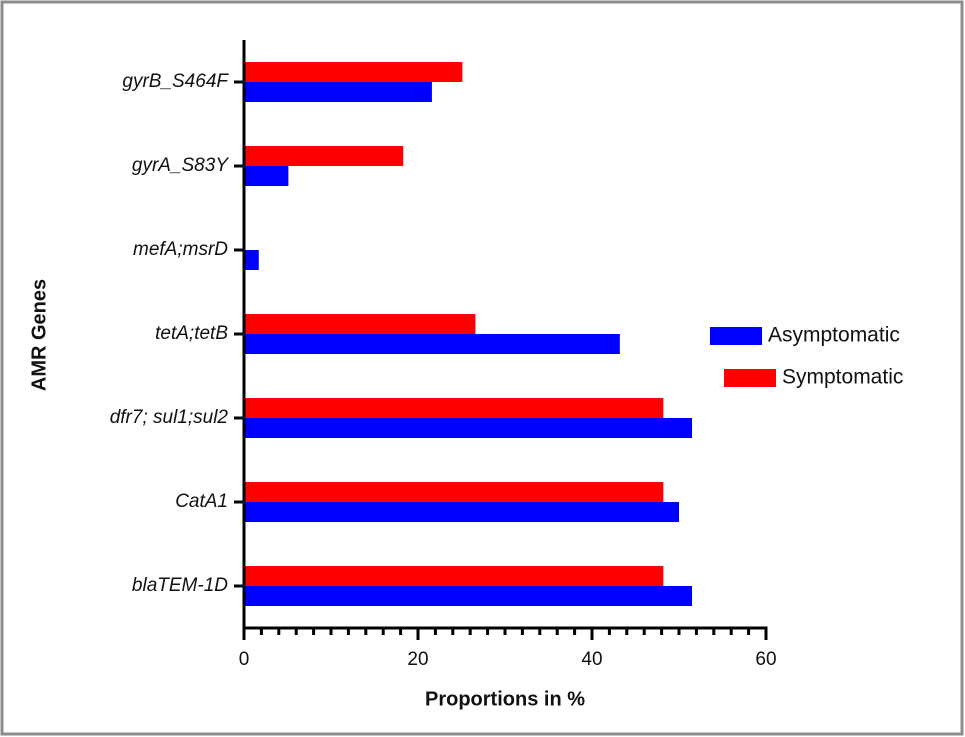 The width and height of the screenshot is (965, 737). What do you see at coordinates (180, 585) in the screenshot?
I see `y-tick-label: blaTEM-1D` at bounding box center [180, 585].